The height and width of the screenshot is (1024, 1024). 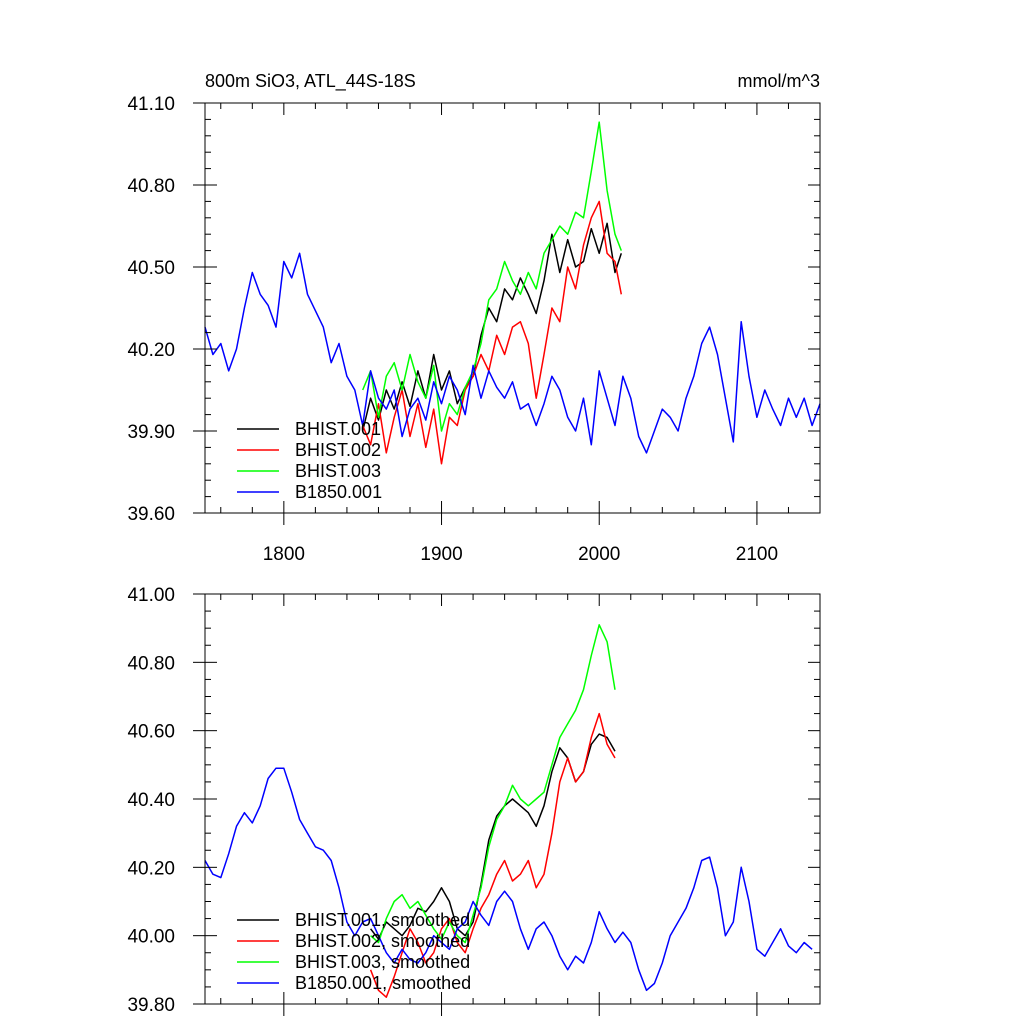 I want to click on y-tick-label: 41.10, so click(x=151, y=104).